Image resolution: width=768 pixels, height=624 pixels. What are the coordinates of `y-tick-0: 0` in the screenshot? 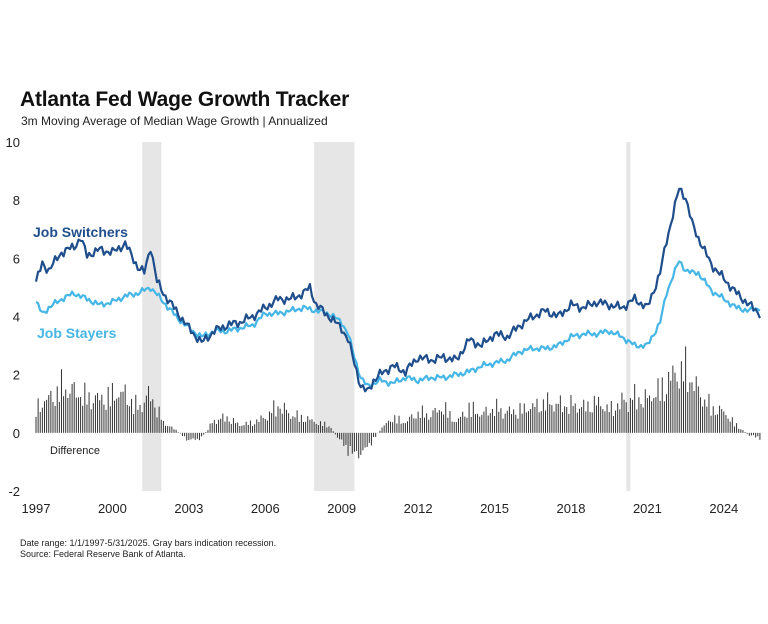 It's located at (16, 433).